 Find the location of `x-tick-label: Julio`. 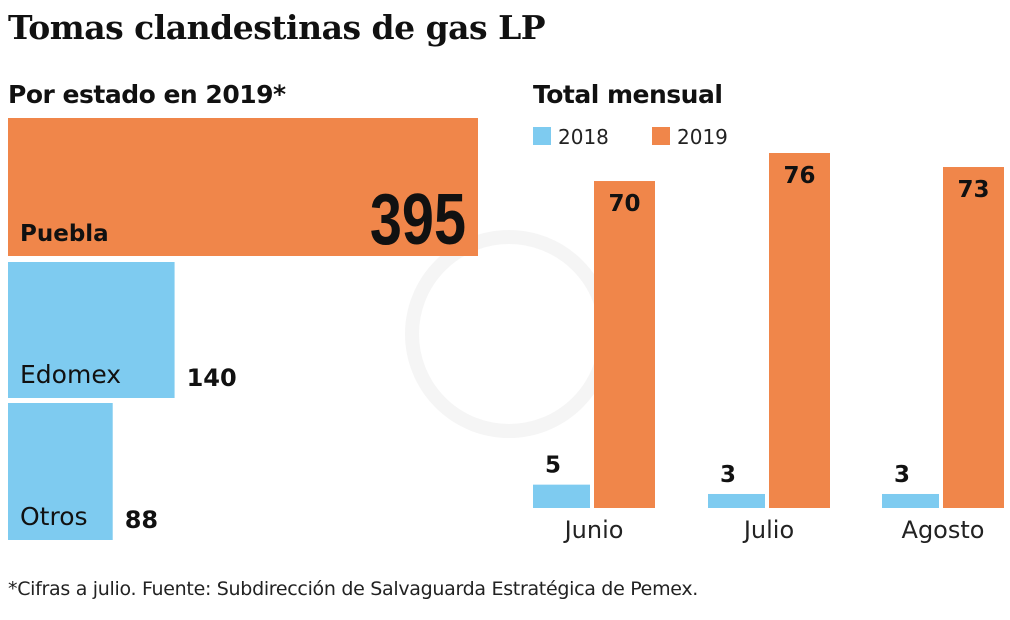

x-tick-label: Julio is located at coordinates (768, 530).